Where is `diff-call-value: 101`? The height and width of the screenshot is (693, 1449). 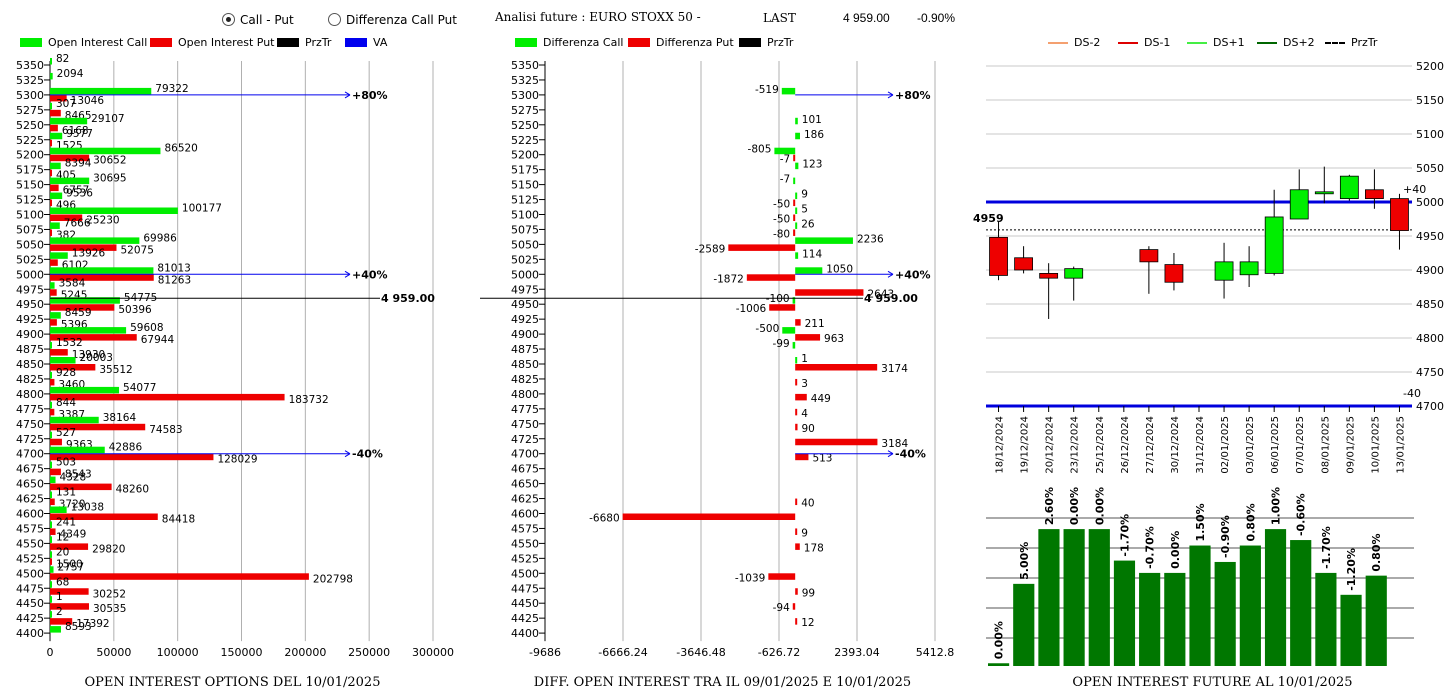 diff-call-value: 101 is located at coordinates (812, 120).